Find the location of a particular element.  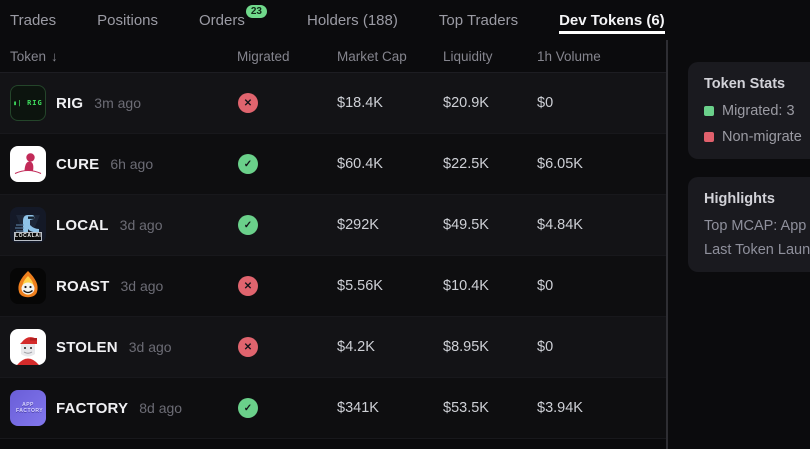

liquidity-value: $22.5K is located at coordinates (466, 164).